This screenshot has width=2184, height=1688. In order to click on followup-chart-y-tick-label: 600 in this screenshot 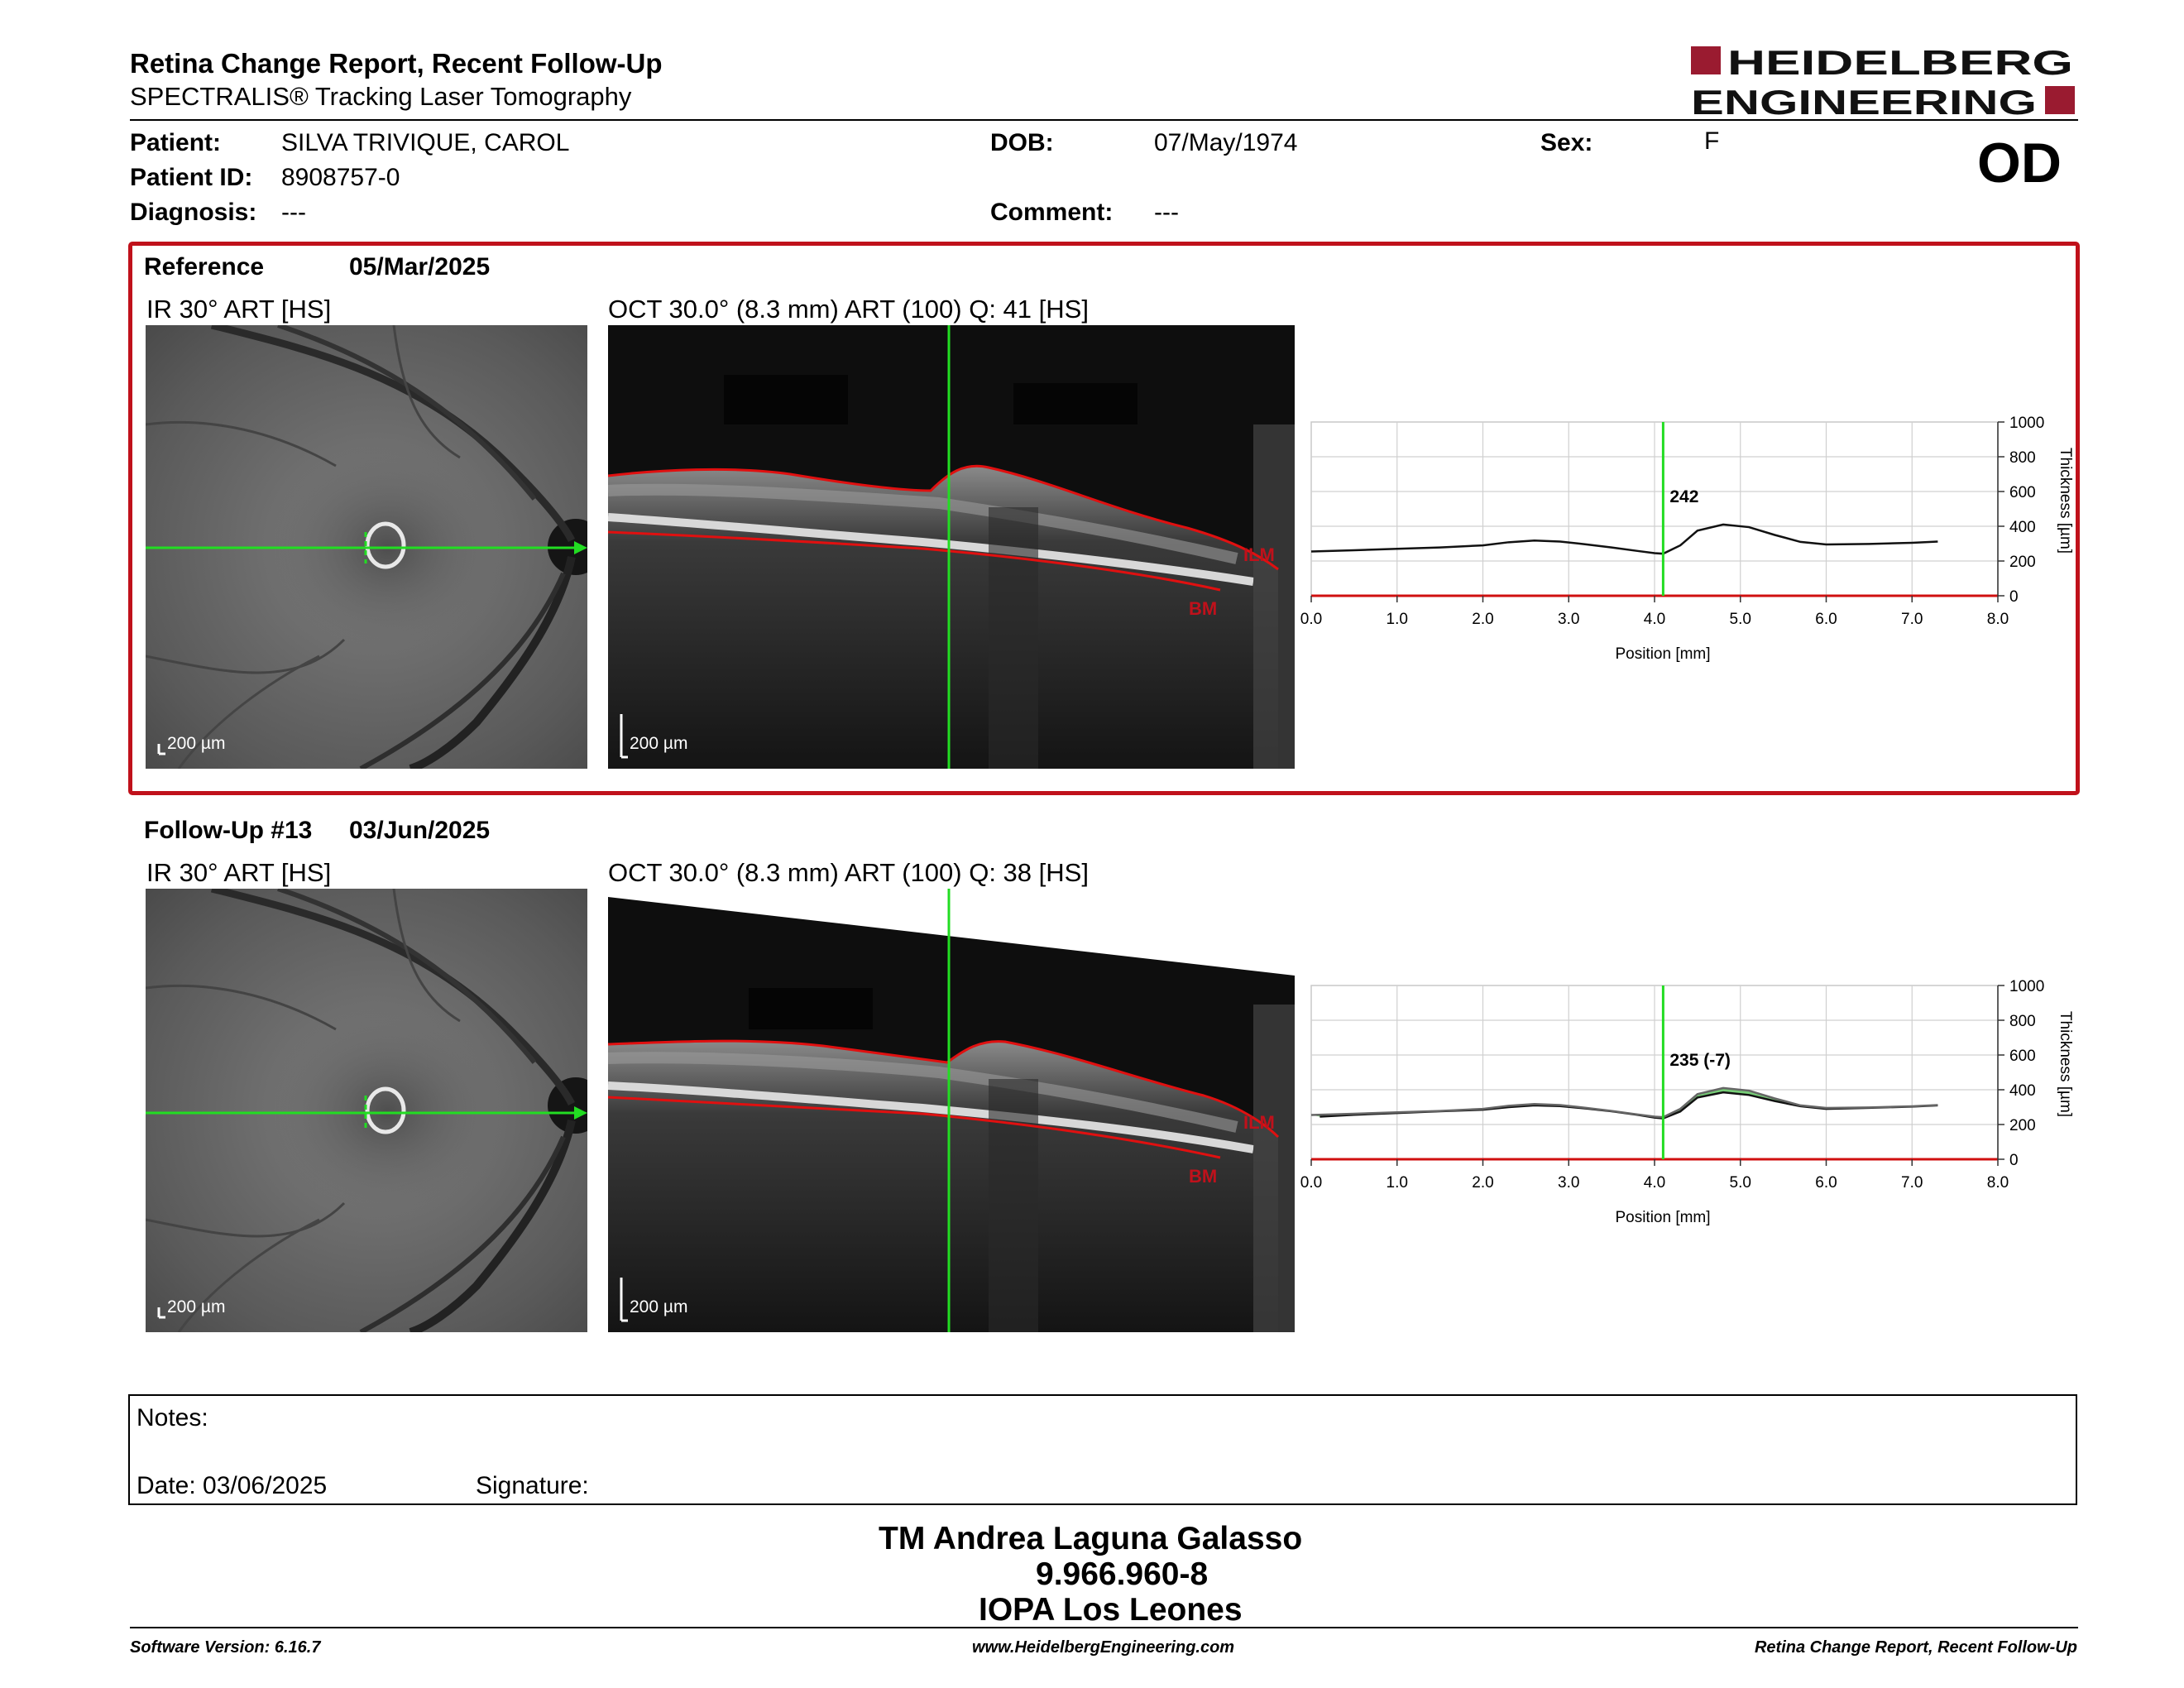, I will do `click(2022, 1056)`.